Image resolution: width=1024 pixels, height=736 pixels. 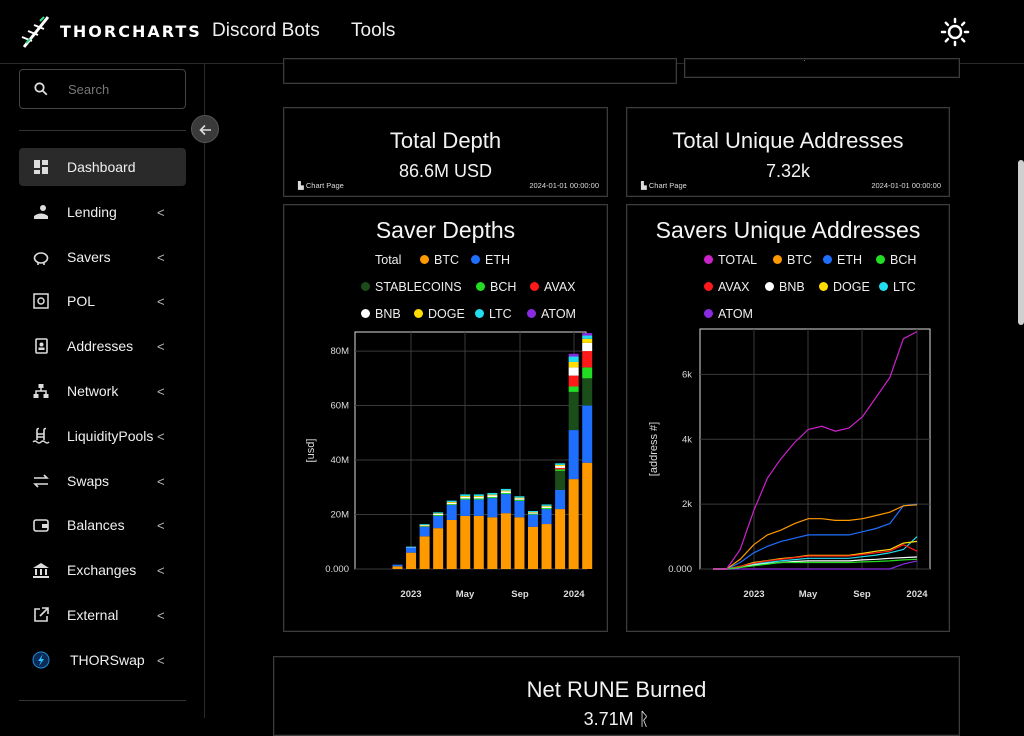 What do you see at coordinates (96, 525) in the screenshot?
I see `sidebar-item-label: Balances` at bounding box center [96, 525].